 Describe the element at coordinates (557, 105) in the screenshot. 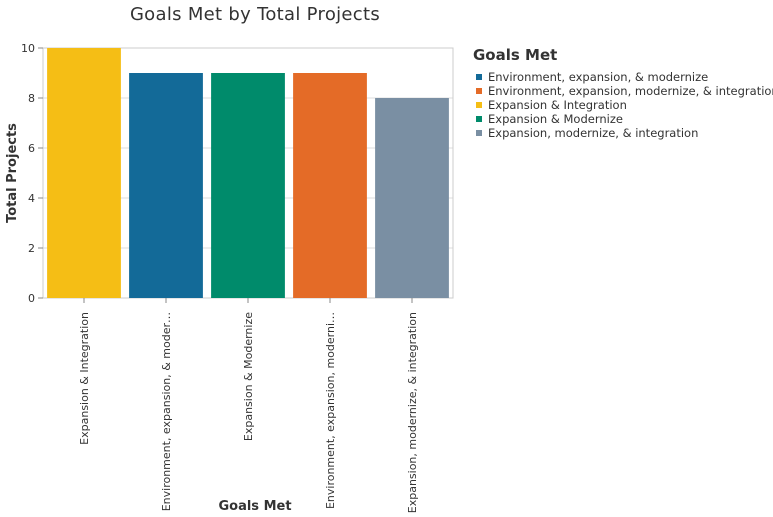

I see `legend-label-2: Expansion & Integration` at that location.